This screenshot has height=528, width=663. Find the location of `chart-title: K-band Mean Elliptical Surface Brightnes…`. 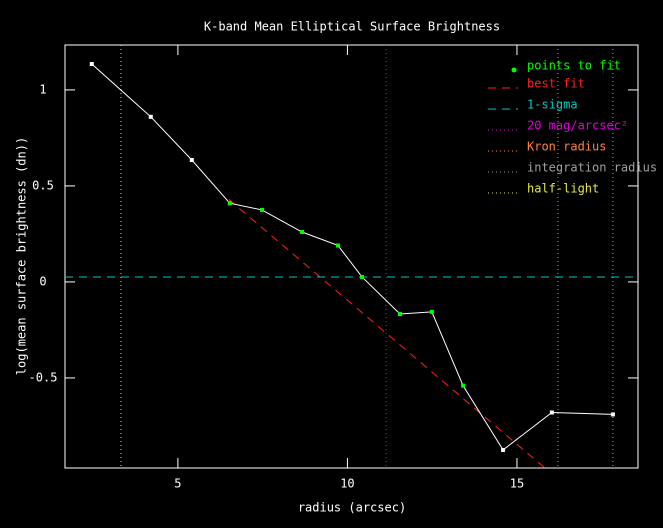

chart-title: K-band Mean Elliptical Surface Brightnes… is located at coordinates (352, 27).